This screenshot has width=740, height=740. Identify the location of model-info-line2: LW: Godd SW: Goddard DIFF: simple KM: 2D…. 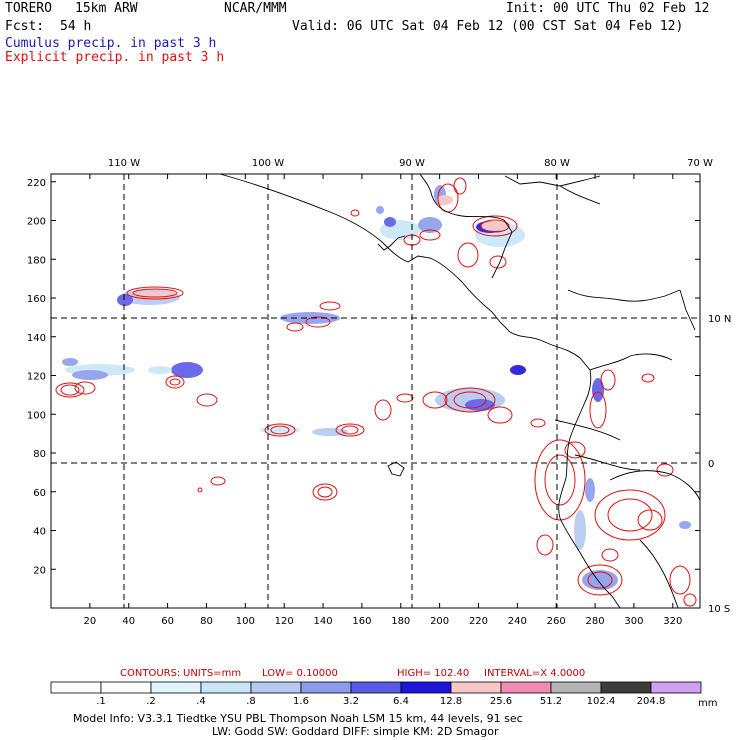
(355, 731).